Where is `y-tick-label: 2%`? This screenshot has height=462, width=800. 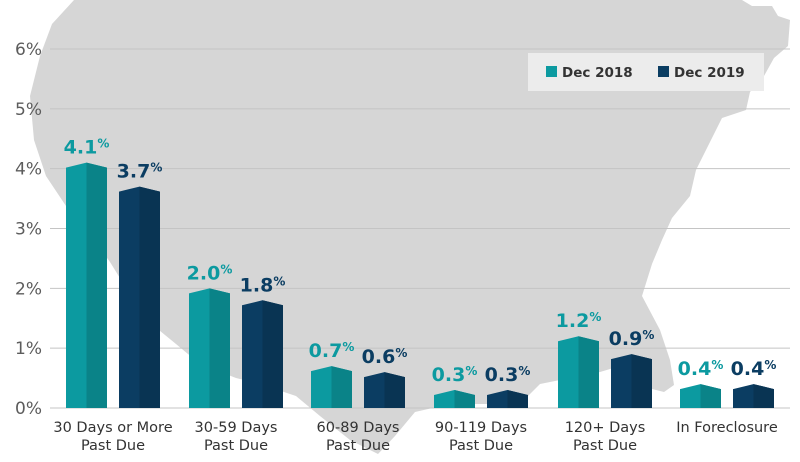 y-tick-label: 2% is located at coordinates (28, 289).